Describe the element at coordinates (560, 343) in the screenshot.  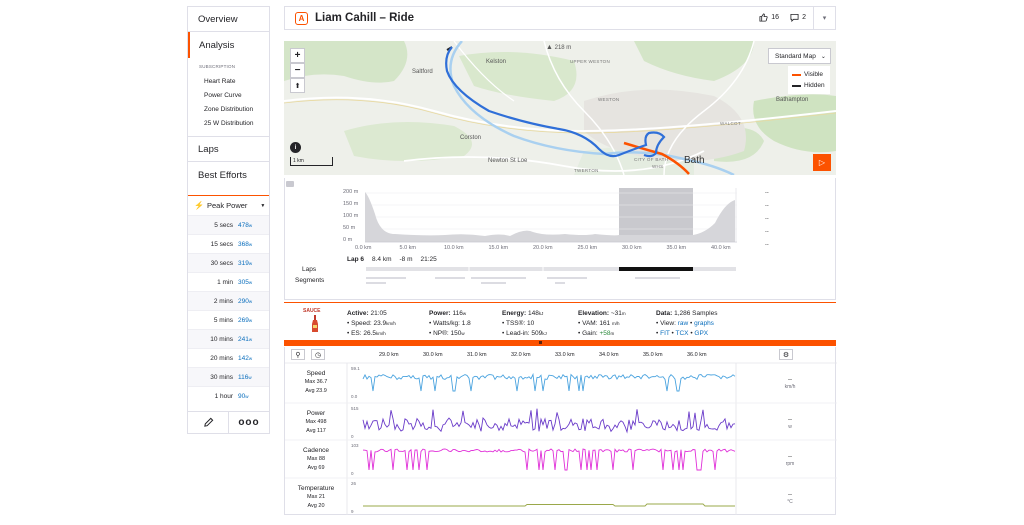
I see `panel-resize-handle` at that location.